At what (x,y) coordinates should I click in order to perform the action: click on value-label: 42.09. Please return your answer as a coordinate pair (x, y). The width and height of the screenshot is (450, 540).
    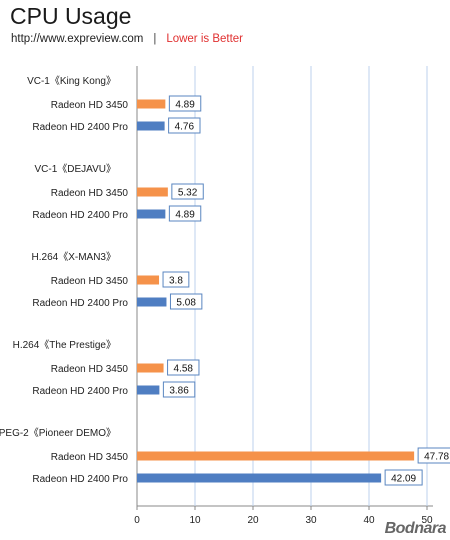
    Looking at the image, I should click on (403, 479).